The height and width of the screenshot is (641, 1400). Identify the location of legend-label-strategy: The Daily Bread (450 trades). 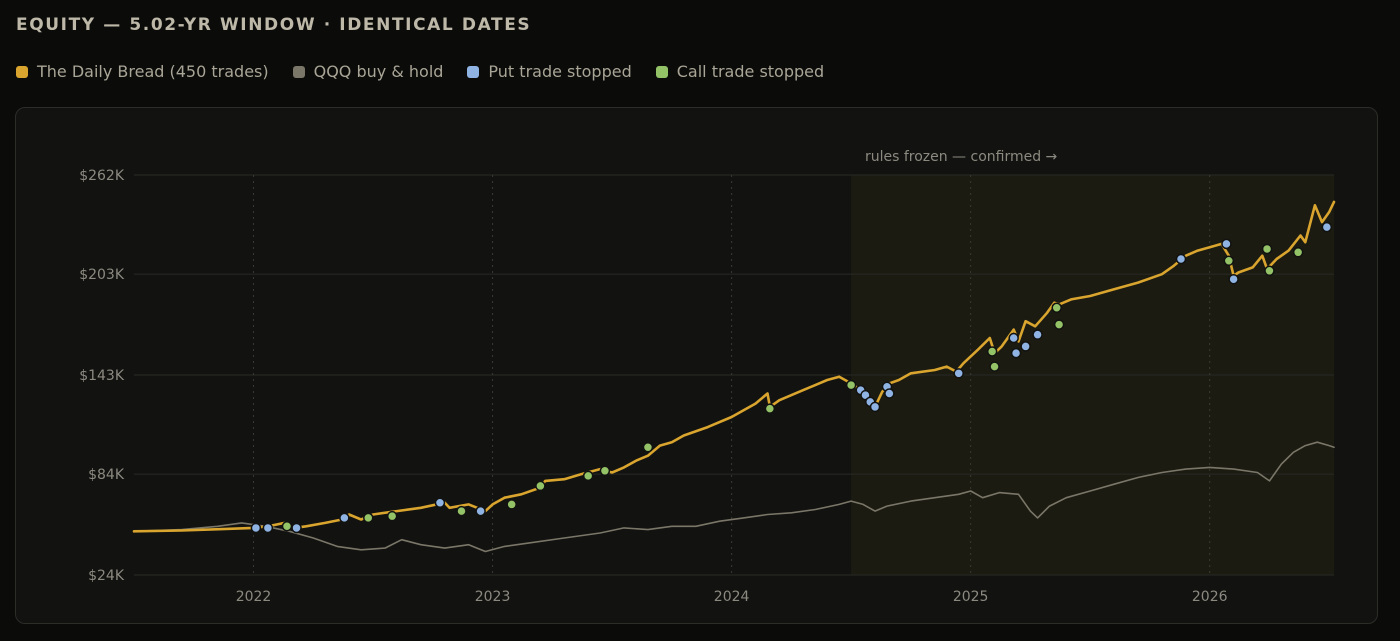
(153, 71).